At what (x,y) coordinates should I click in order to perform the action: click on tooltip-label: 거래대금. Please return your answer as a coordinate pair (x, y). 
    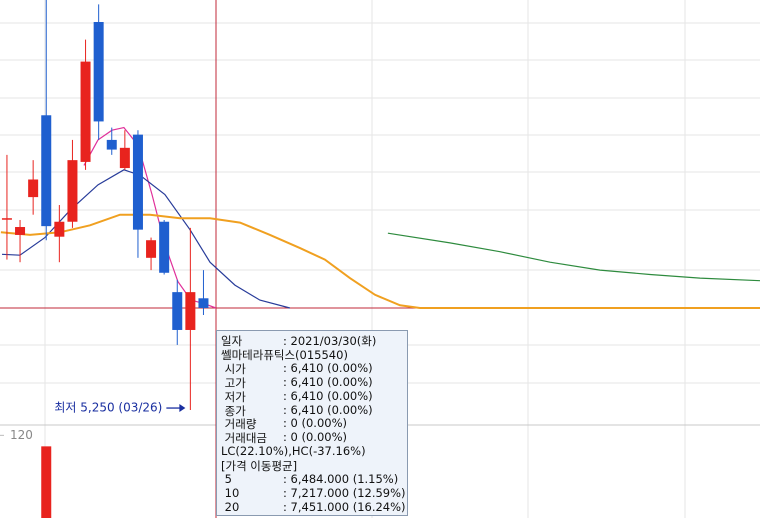
    Looking at the image, I should click on (244, 438).